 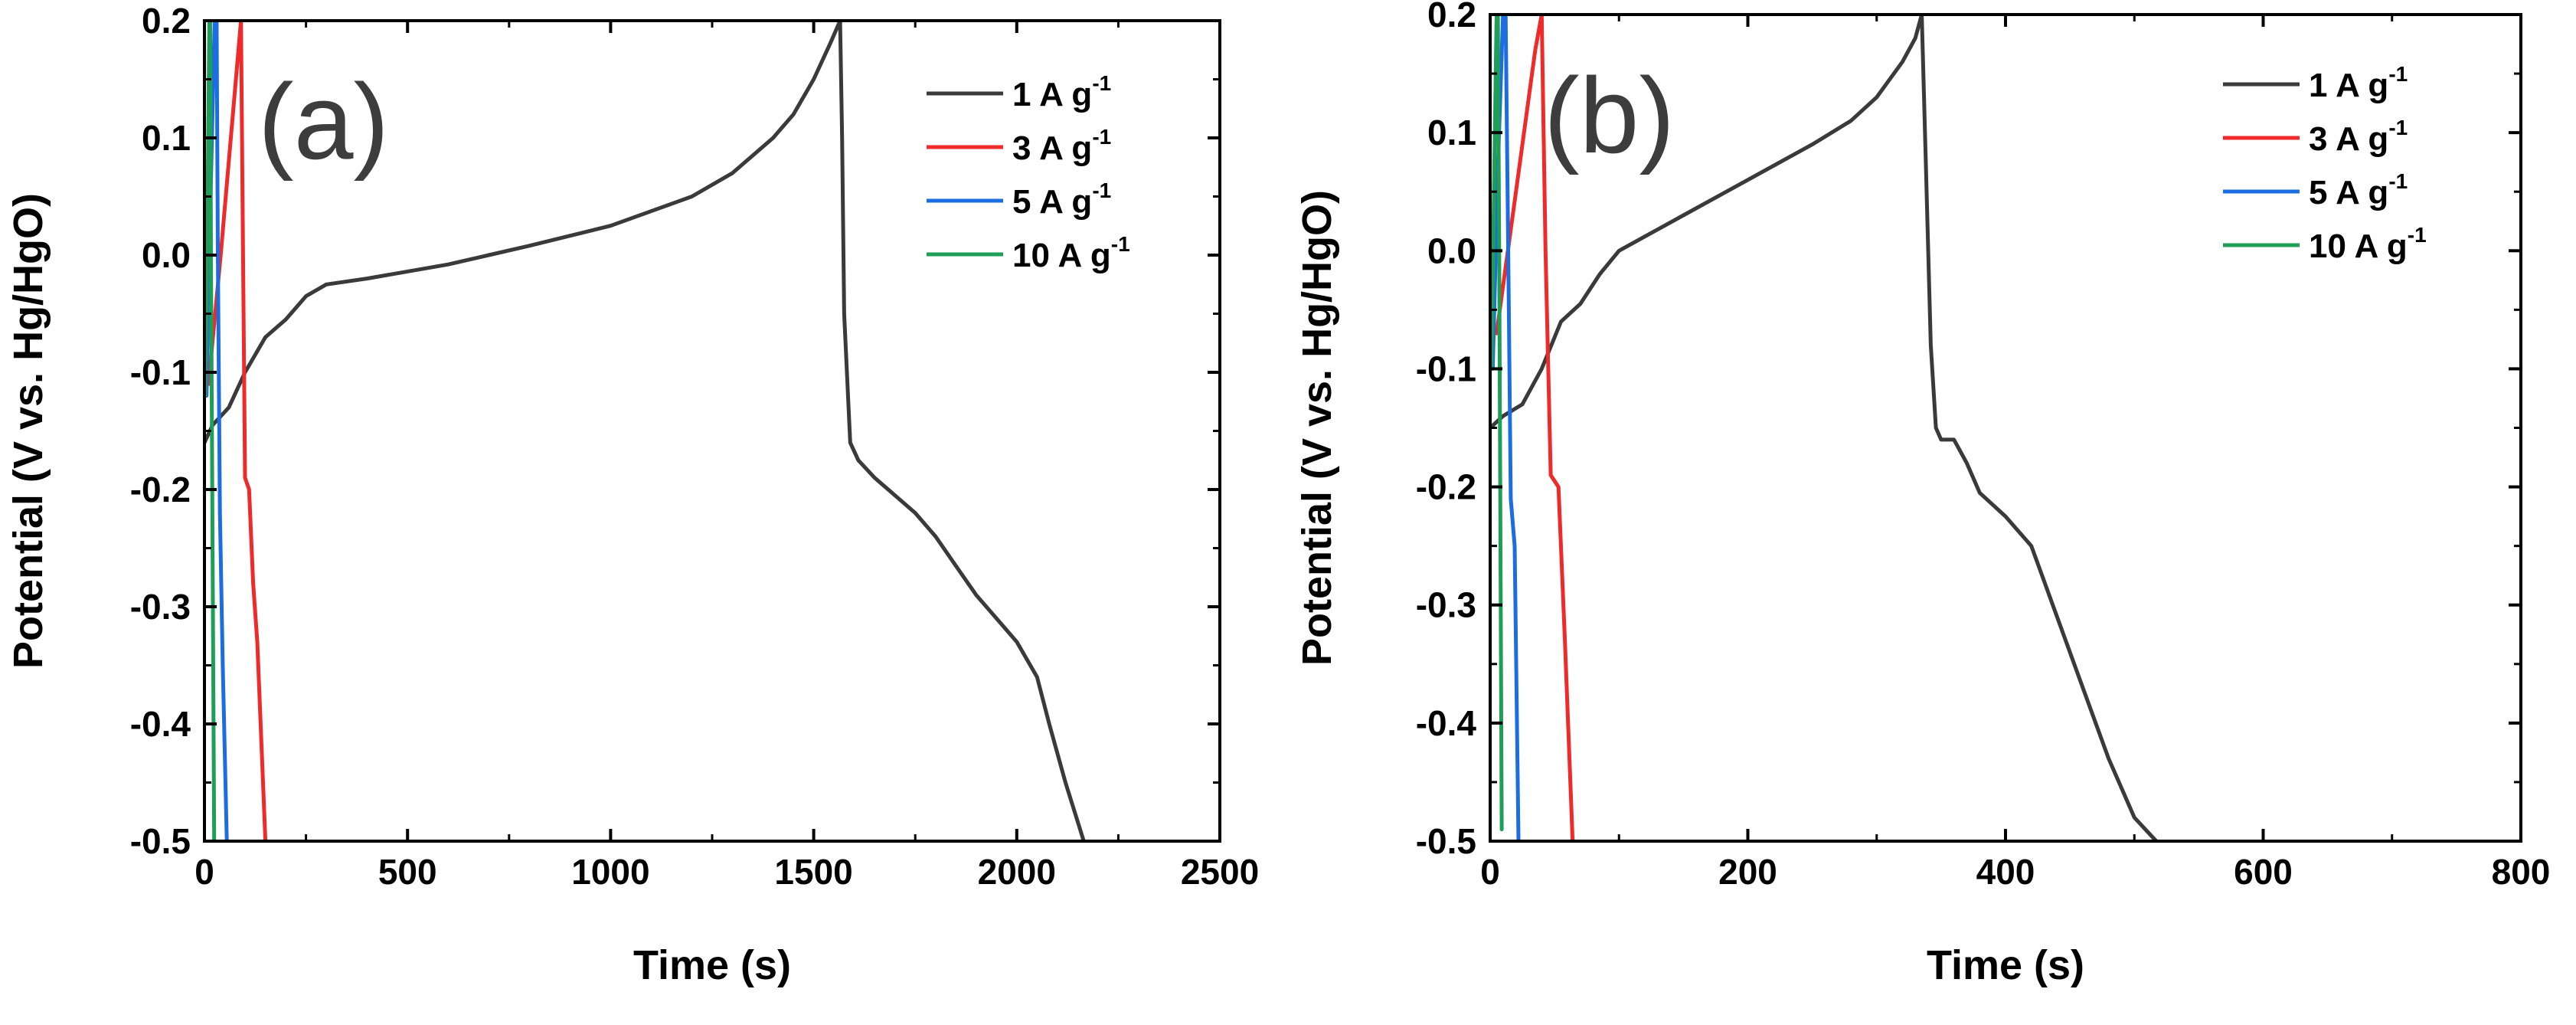 What do you see at coordinates (1747, 872) in the screenshot?
I see `x-tick-label: 200` at bounding box center [1747, 872].